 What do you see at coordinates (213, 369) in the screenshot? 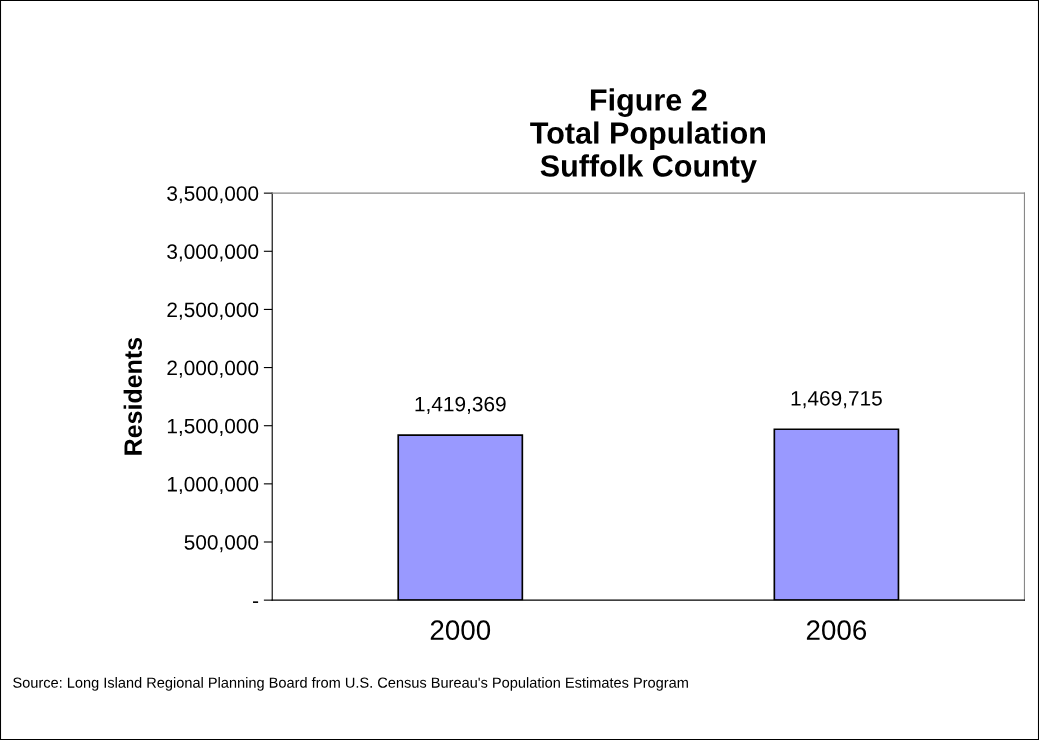
I see `y-tick-label: 2,000,000` at bounding box center [213, 369].